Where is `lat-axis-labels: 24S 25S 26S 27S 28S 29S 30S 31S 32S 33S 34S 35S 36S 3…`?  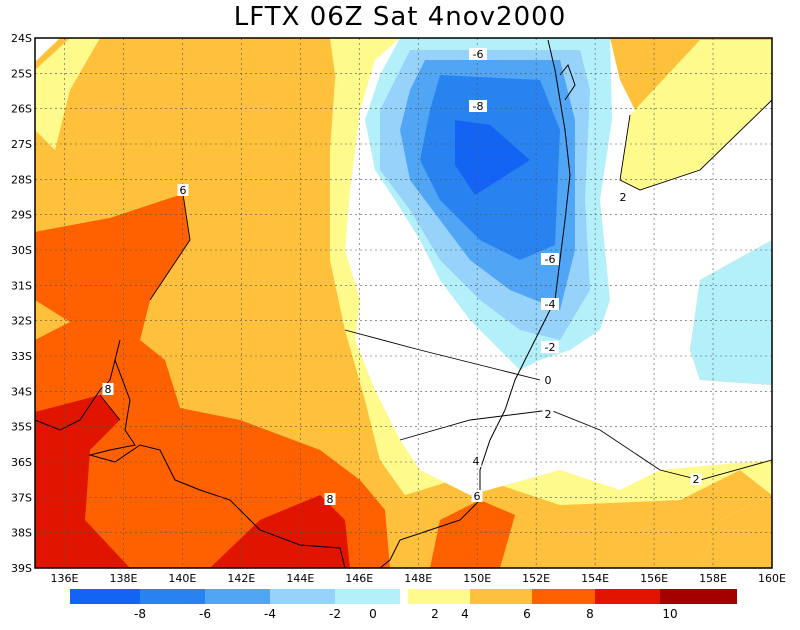
lat-axis-labels: 24S 25S 26S 27S 28S 29S 30S 31S 32S 33S 34S 35S 36S 3… is located at coordinates (21, 303).